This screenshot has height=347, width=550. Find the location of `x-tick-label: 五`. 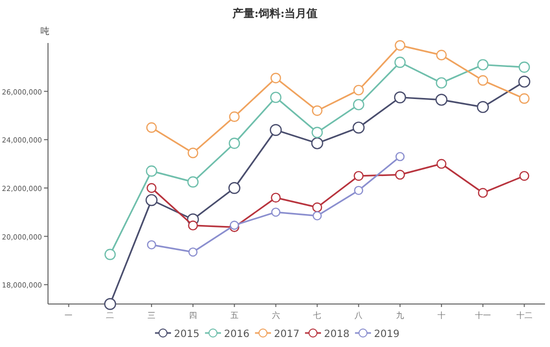

x-tick-label: 五 is located at coordinates (234, 315).